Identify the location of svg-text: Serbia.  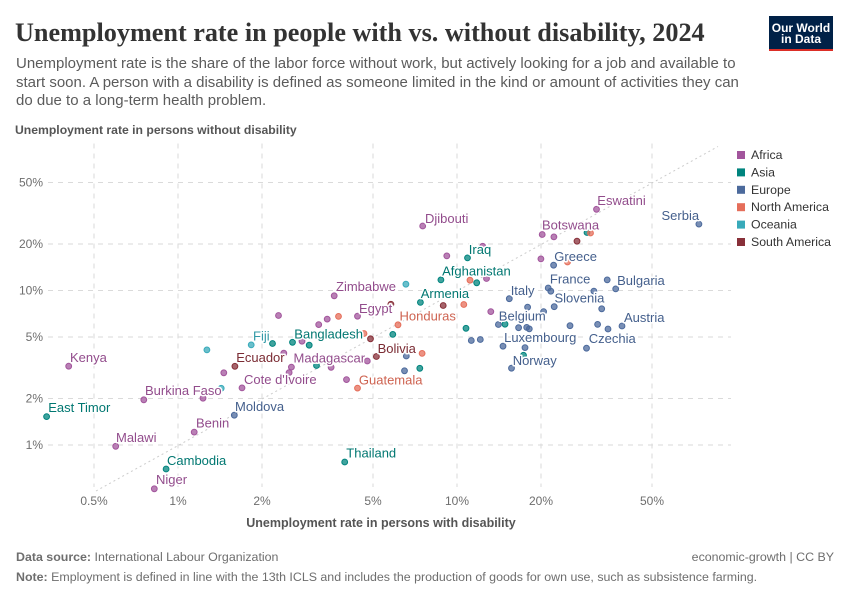
(681, 215).